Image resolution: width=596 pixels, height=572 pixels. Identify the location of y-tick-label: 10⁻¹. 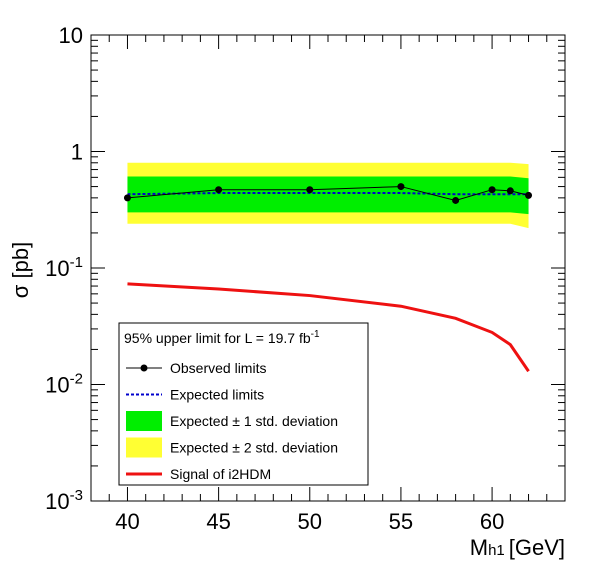
(64, 267).